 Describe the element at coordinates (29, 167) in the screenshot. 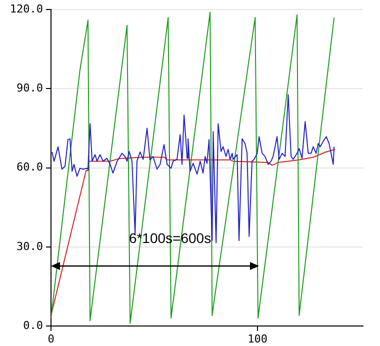

I see `y-tick-label: 60.0` at that location.